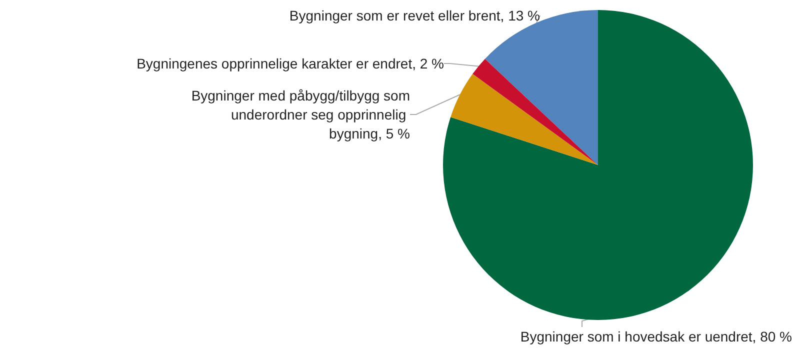 The height and width of the screenshot is (356, 800). I want to click on slice-label: Bygningenes opprinnelige karakter er endret, 2 %, so click(290, 64).